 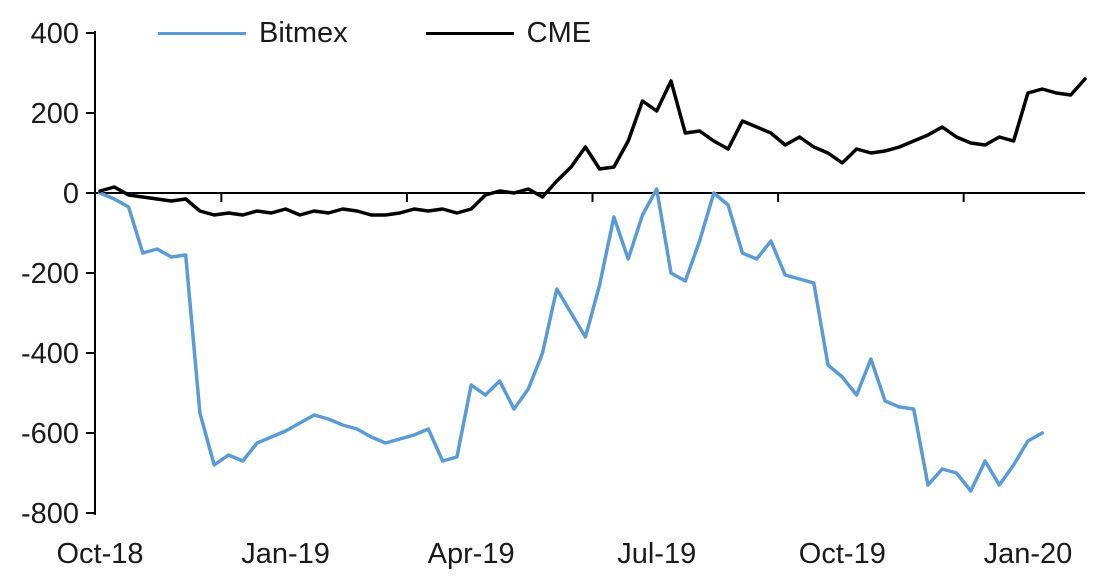 What do you see at coordinates (55, 114) in the screenshot?
I see `y-axis-label: 200` at bounding box center [55, 114].